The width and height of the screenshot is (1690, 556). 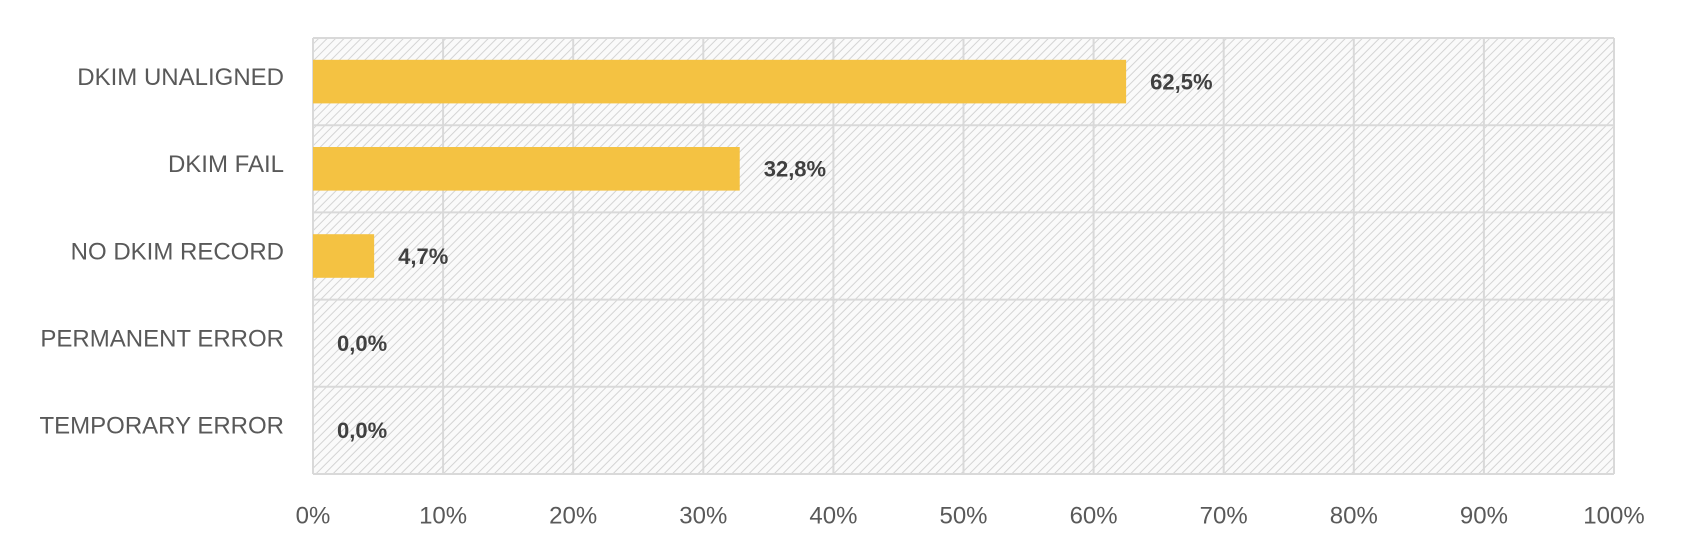 What do you see at coordinates (177, 251) in the screenshot?
I see `y-tick-label: NO DKIM RECORD` at bounding box center [177, 251].